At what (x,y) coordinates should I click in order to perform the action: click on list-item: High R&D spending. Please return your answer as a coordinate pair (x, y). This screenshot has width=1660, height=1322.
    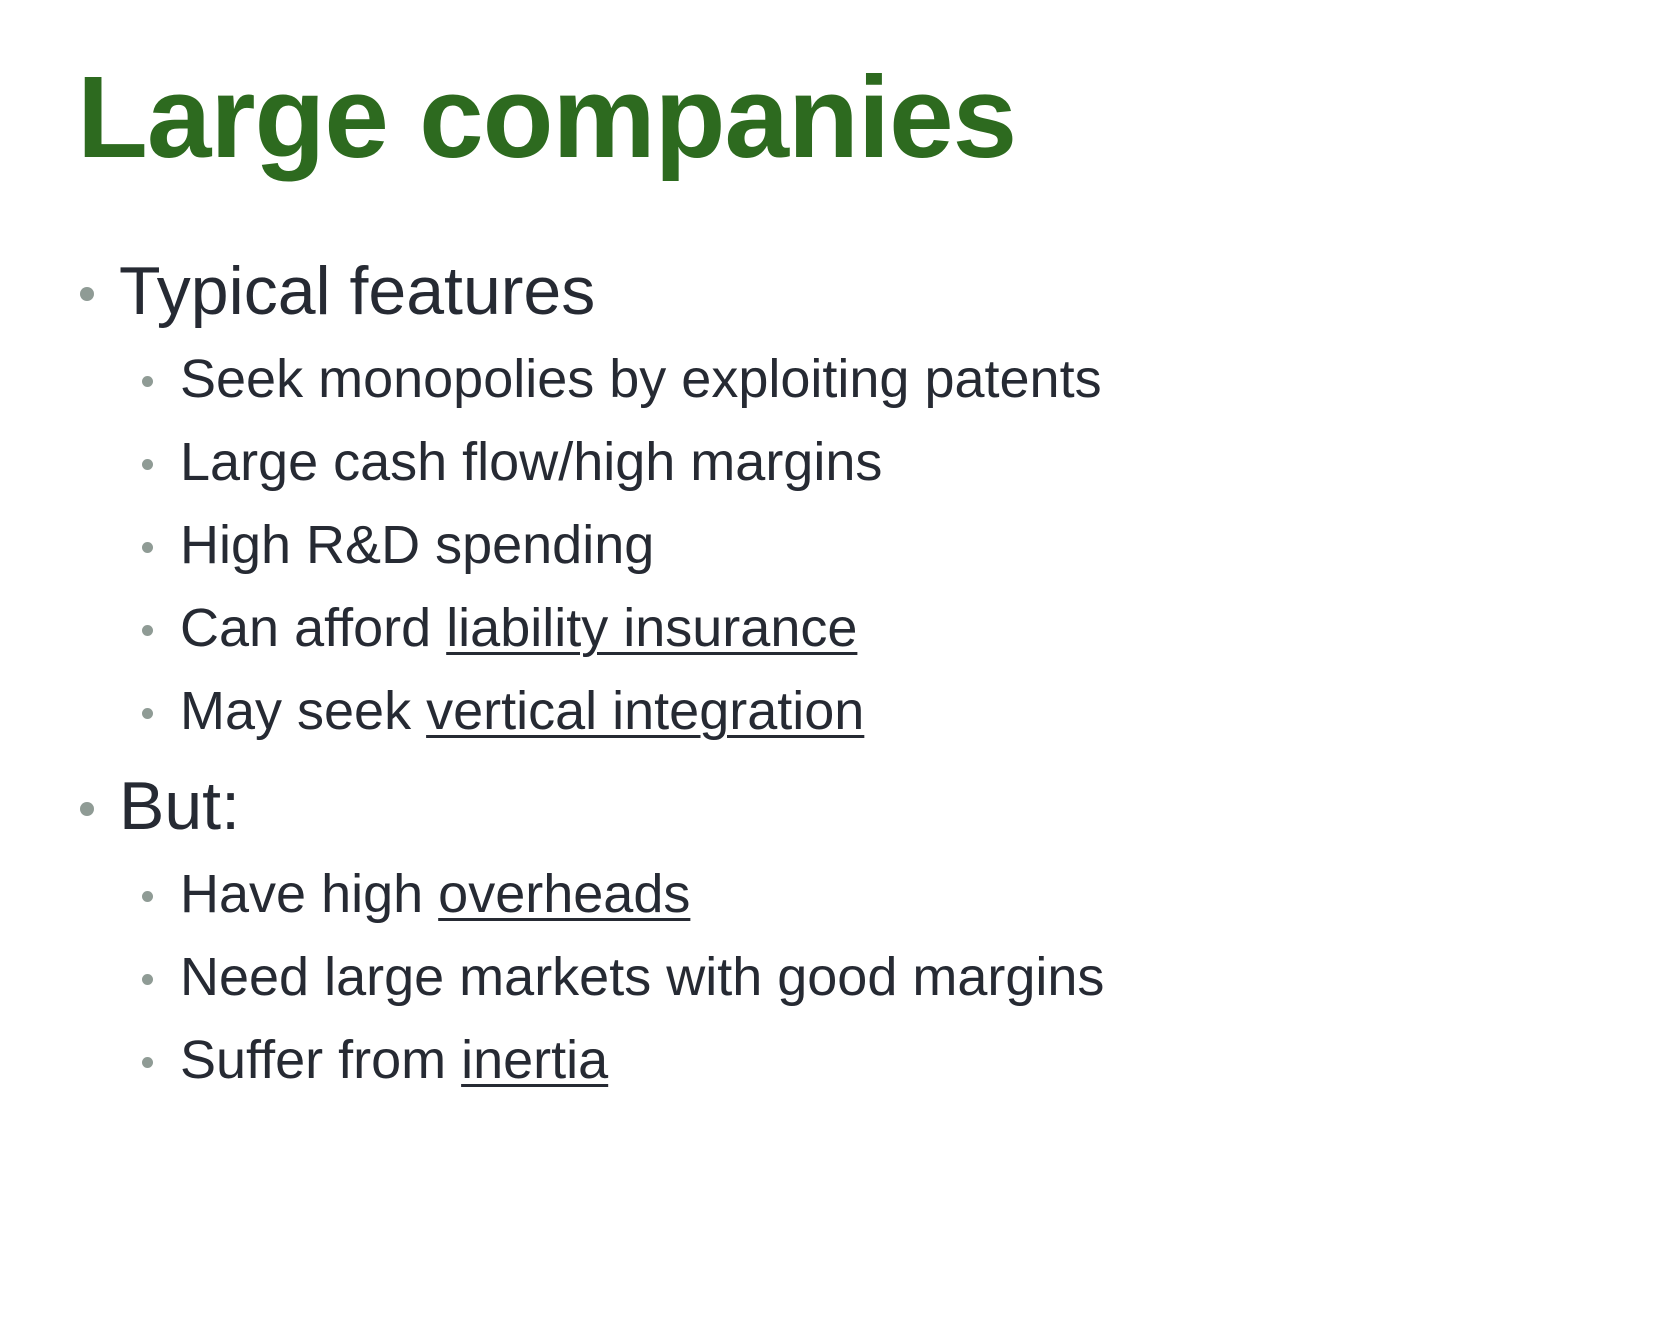
    Looking at the image, I should click on (830, 545).